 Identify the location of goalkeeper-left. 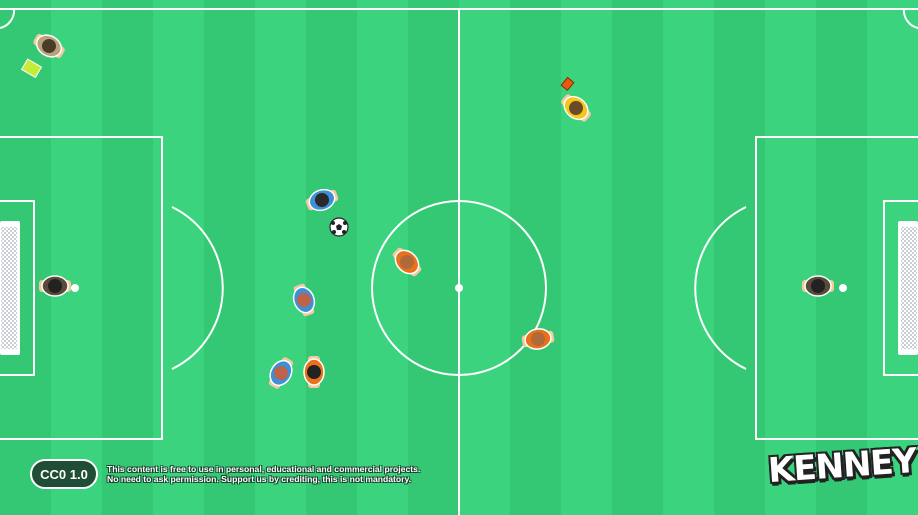
(55, 286).